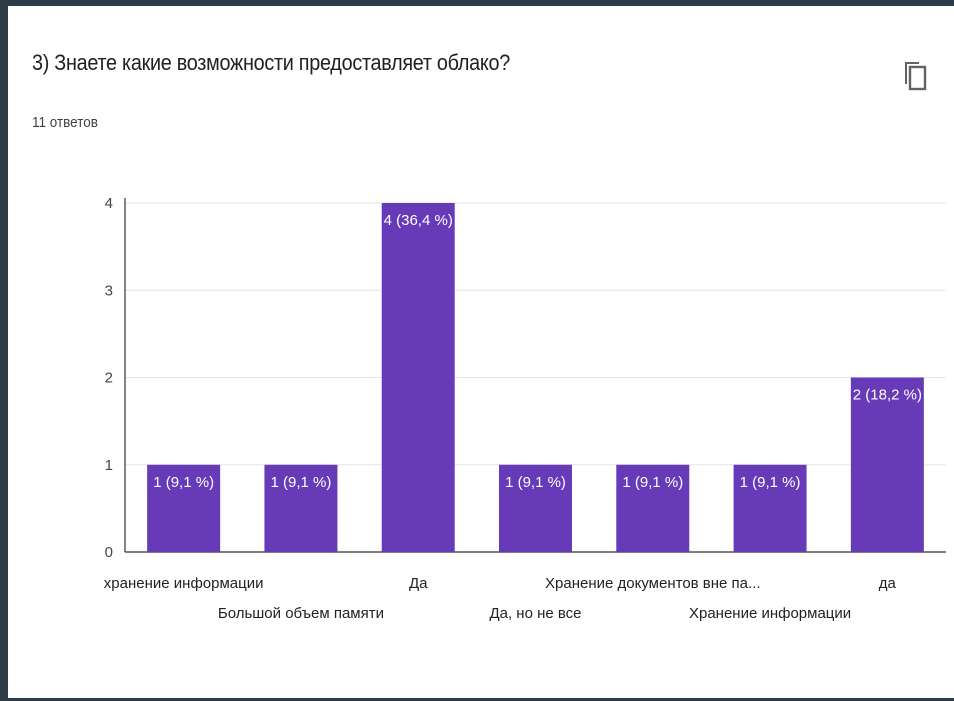 The width and height of the screenshot is (954, 701). I want to click on category-label: Да, so click(418, 583).